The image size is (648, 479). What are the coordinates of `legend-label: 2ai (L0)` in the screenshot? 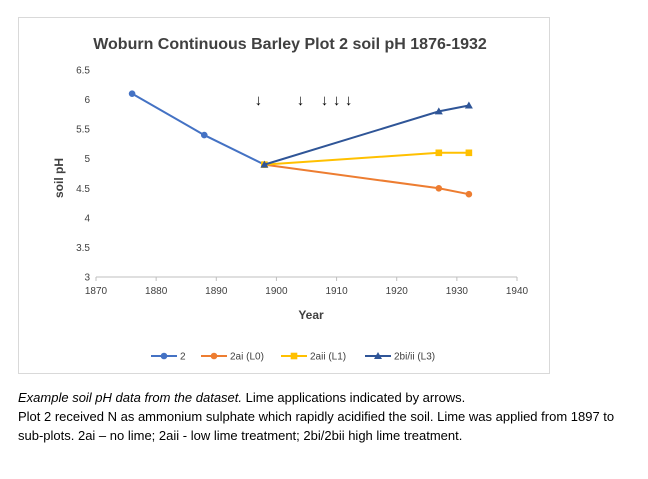 It's located at (247, 357).